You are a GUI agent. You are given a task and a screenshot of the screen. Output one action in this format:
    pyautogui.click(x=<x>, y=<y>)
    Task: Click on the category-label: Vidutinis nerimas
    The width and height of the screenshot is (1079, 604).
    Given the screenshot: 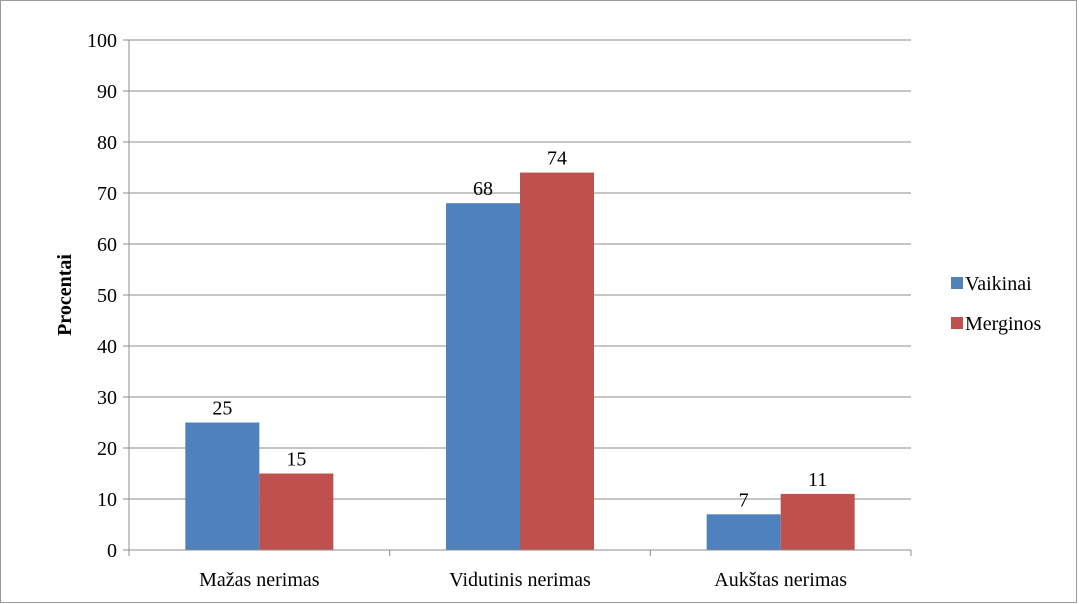 What is the action you would take?
    pyautogui.click(x=520, y=580)
    